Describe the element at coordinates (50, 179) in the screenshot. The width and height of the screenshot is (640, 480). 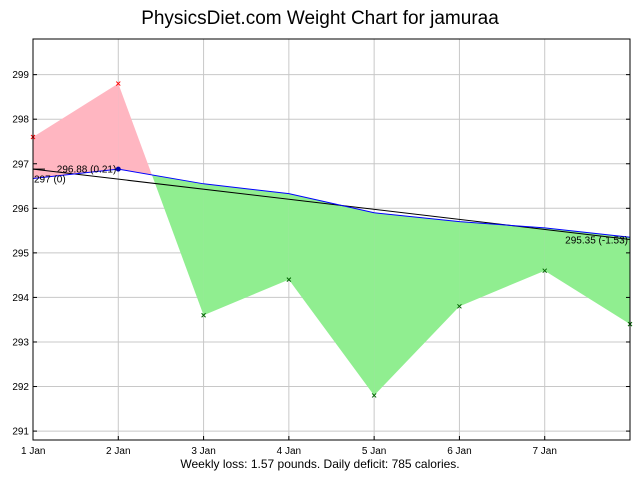
I see `value-annotation: 297 (0)` at that location.